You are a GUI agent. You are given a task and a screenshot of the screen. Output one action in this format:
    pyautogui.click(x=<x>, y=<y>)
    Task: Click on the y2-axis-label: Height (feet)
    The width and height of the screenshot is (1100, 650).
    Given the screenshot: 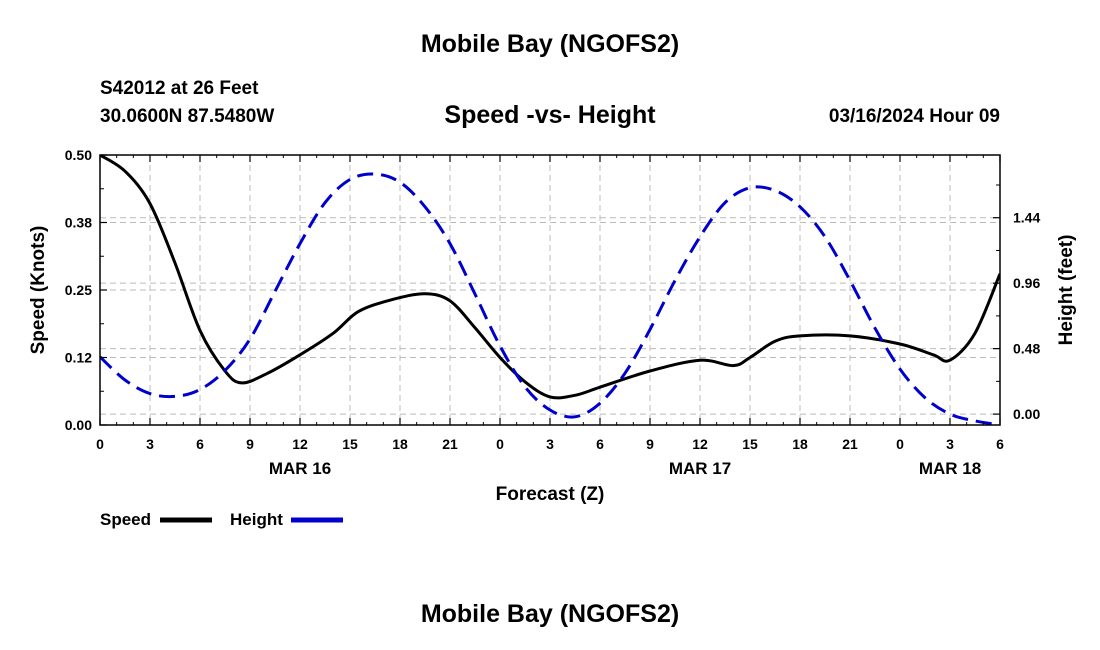 What is the action you would take?
    pyautogui.click(x=1066, y=290)
    